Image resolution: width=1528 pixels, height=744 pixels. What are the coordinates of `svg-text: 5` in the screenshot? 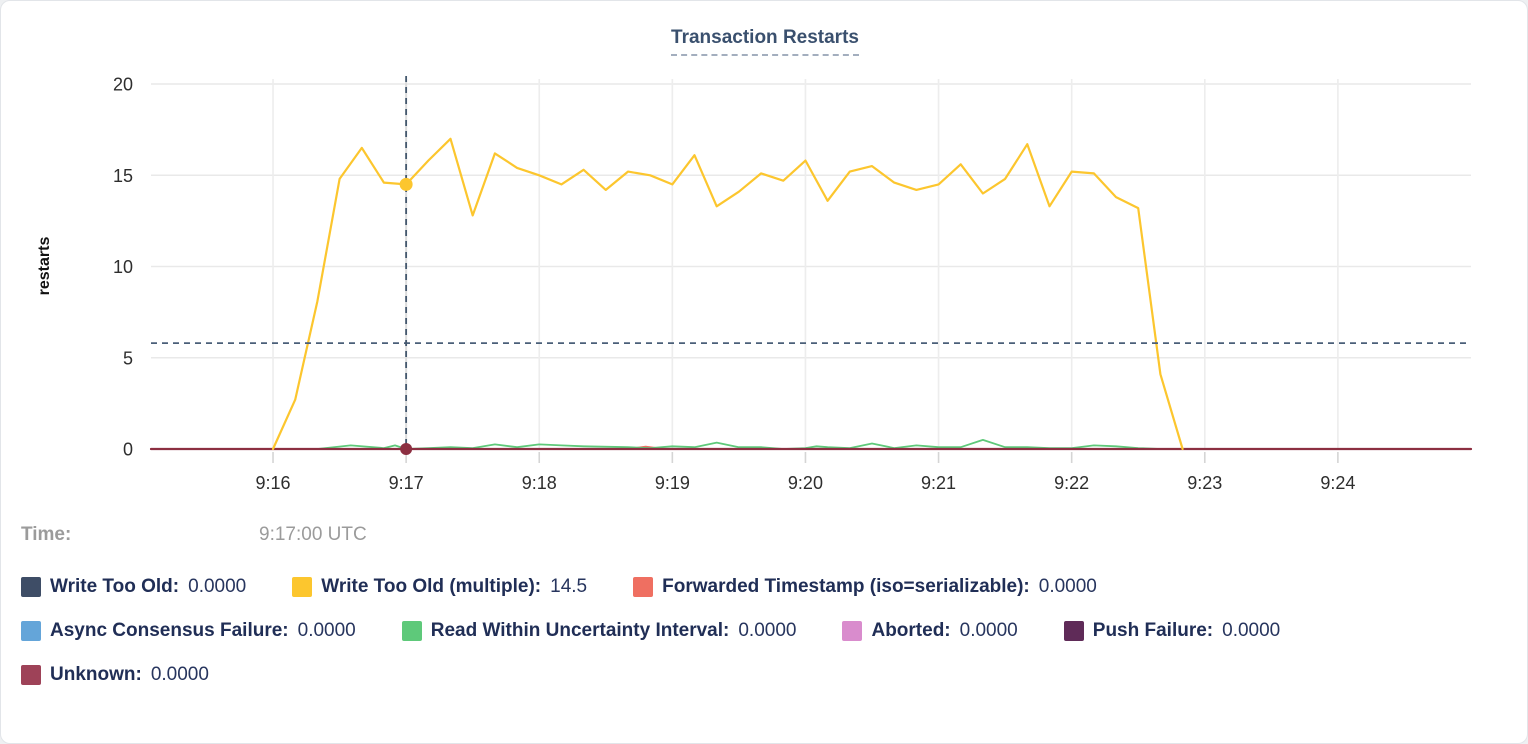 It's located at (128, 358).